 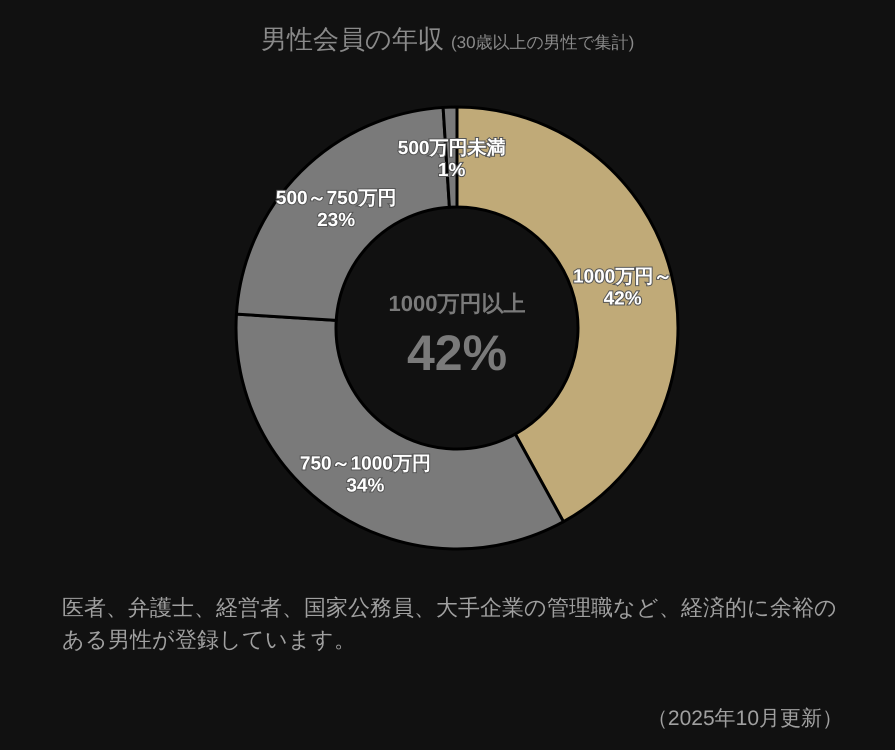 What do you see at coordinates (365, 463) in the screenshot?
I see `slice-label: 750～1000万円` at bounding box center [365, 463].